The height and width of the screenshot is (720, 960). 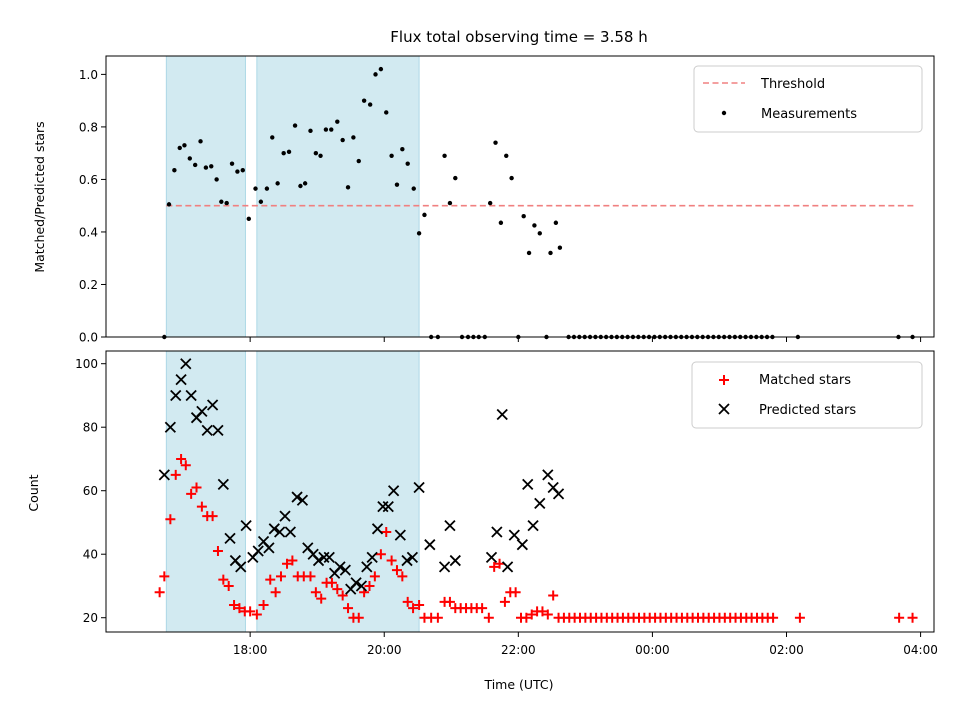 What do you see at coordinates (518, 650) in the screenshot?
I see `x-tick-label: 22:00` at bounding box center [518, 650].